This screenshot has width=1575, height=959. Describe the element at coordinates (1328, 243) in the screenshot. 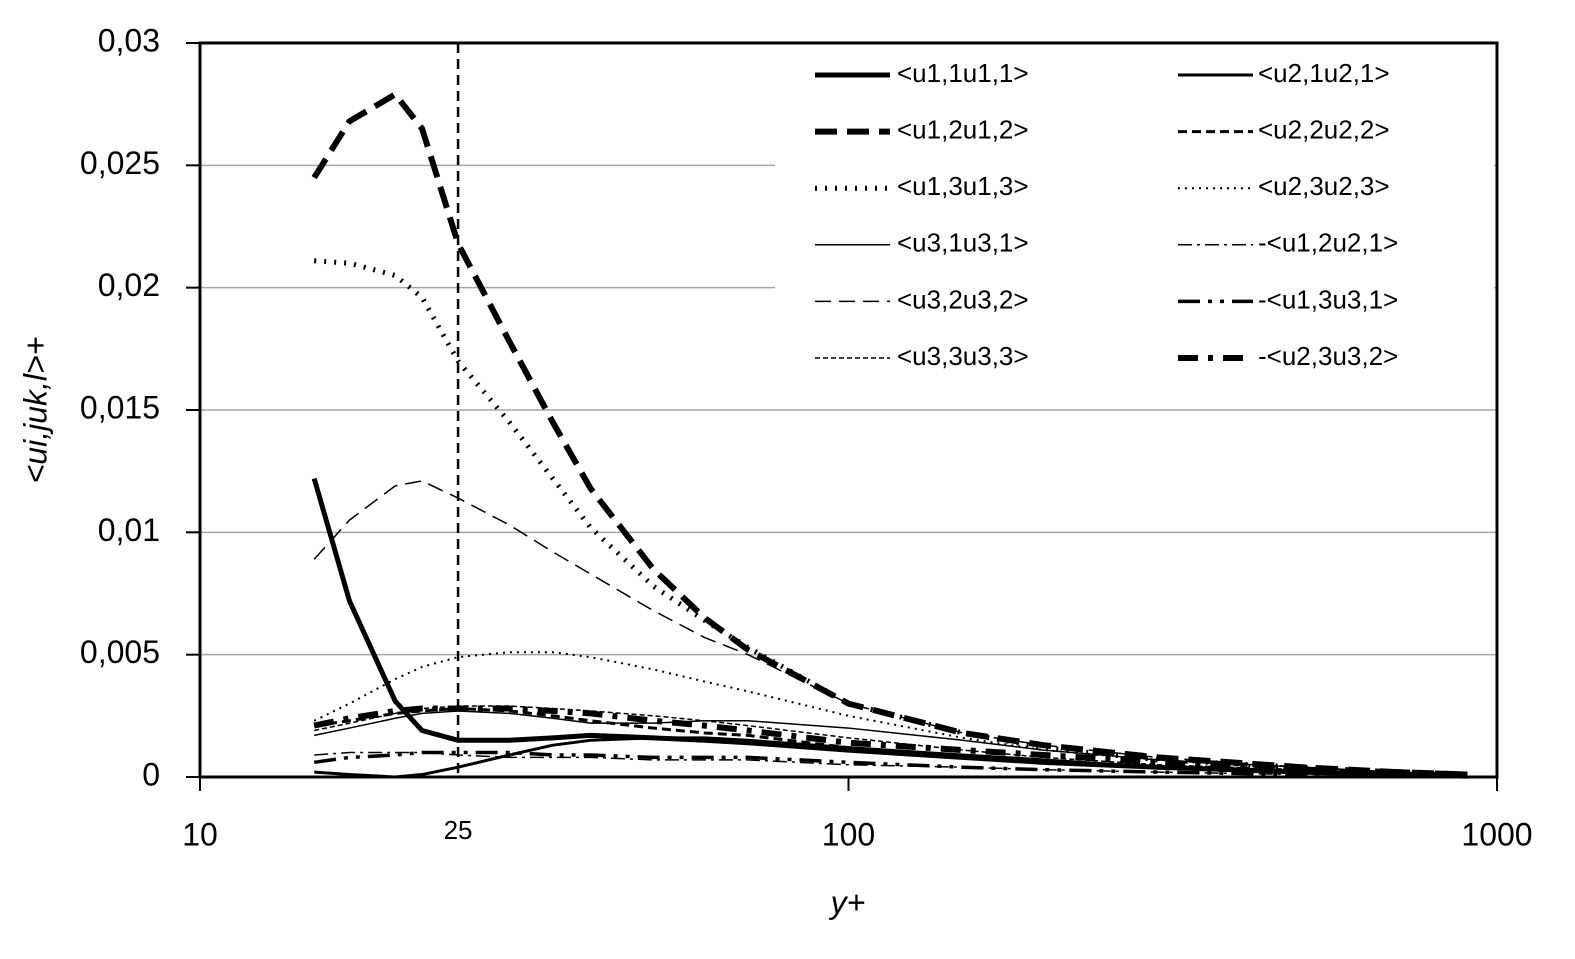

I see `legend-label: -<u1,2u2,1>` at that location.